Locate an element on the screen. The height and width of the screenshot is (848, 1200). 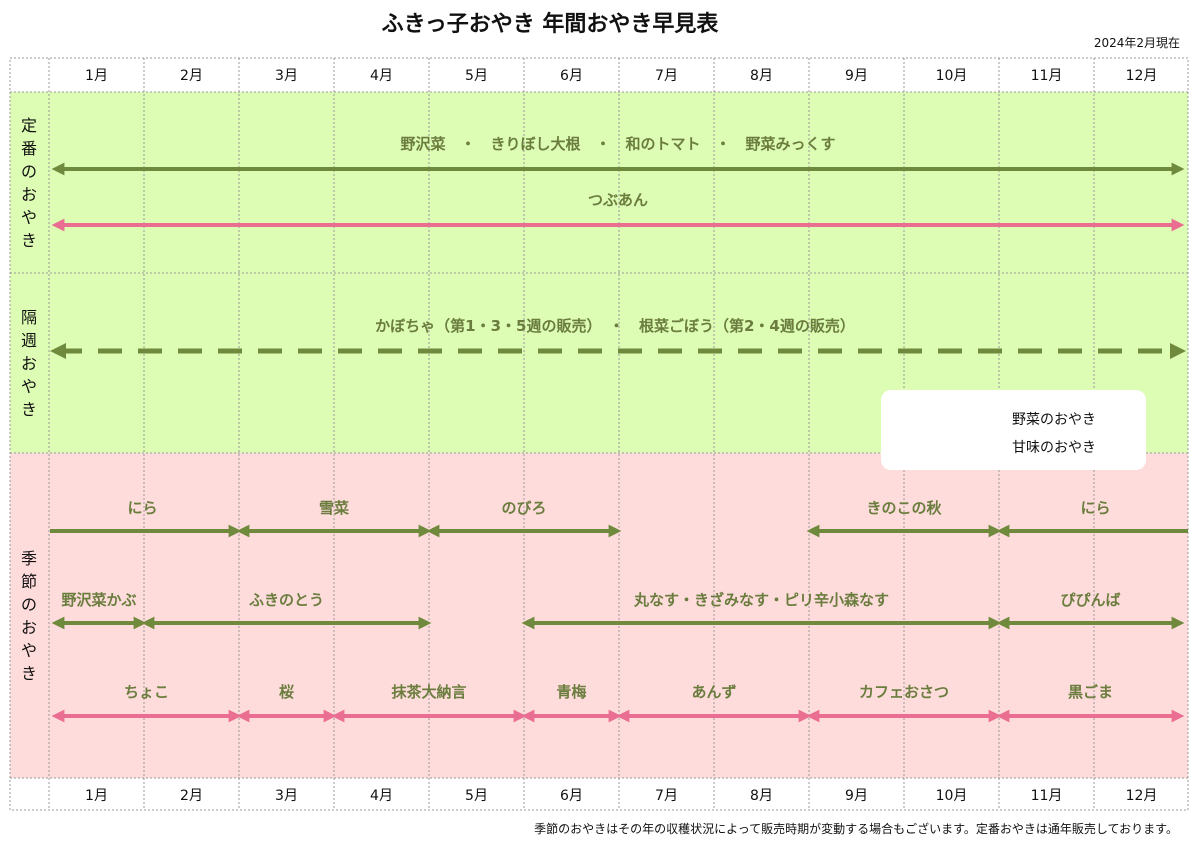
month-label-top: 10月 is located at coordinates (952, 76).